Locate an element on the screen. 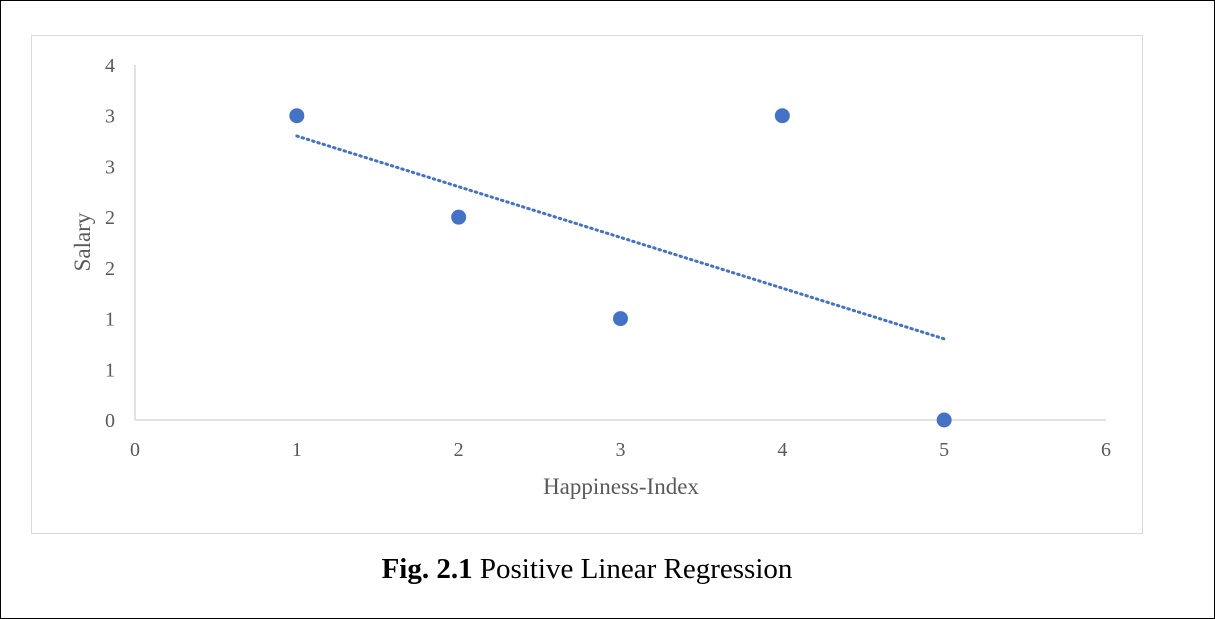  x-tick-label: 3 is located at coordinates (621, 450).